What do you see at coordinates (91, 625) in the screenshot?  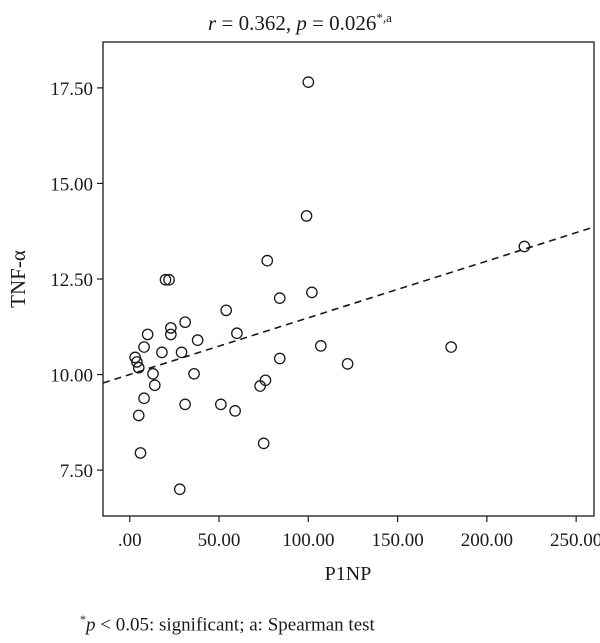 I see `footnote-p-label: p` at bounding box center [91, 625].